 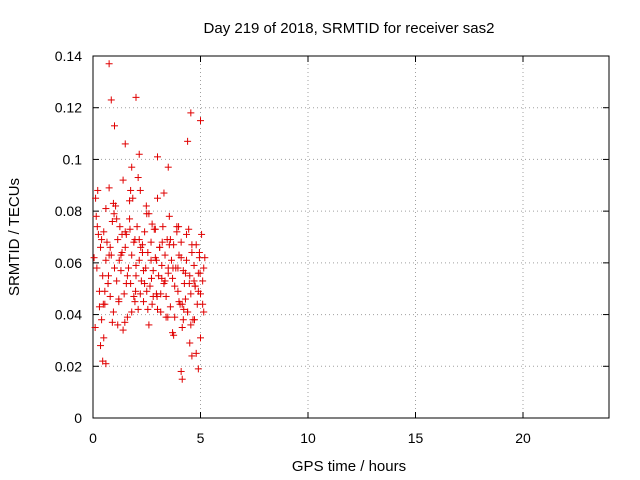 What do you see at coordinates (416, 438) in the screenshot?
I see `x-tick-label: 15` at bounding box center [416, 438].